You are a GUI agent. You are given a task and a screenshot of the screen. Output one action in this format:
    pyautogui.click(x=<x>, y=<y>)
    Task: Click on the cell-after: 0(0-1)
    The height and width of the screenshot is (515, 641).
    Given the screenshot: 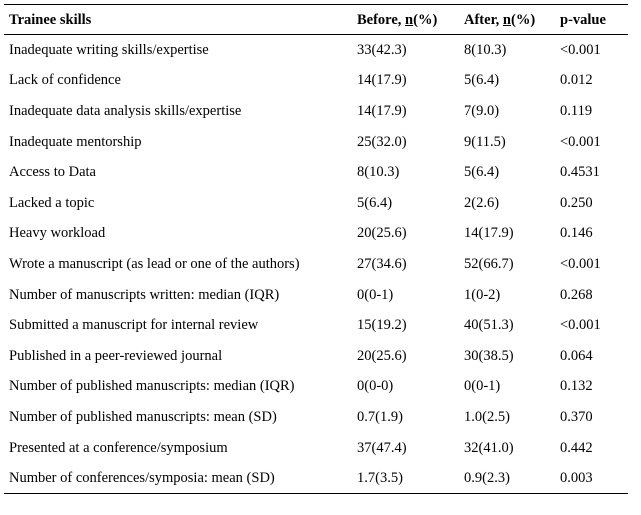 What is the action you would take?
    pyautogui.click(x=482, y=386)
    